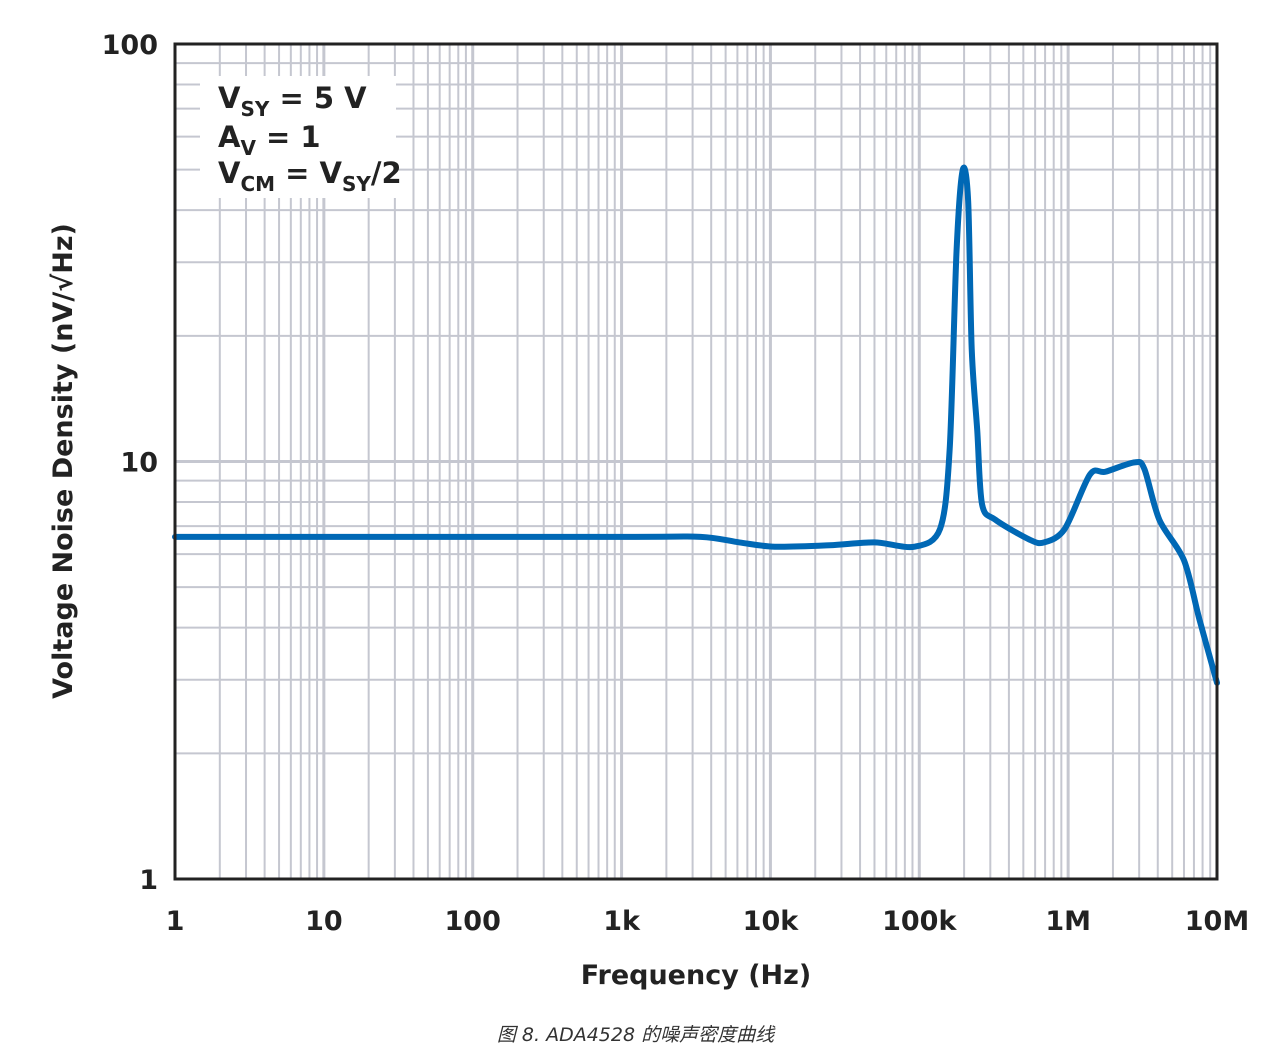 The height and width of the screenshot is (1054, 1271). I want to click on x-axis-label: Frequency (Hz), so click(696, 975).